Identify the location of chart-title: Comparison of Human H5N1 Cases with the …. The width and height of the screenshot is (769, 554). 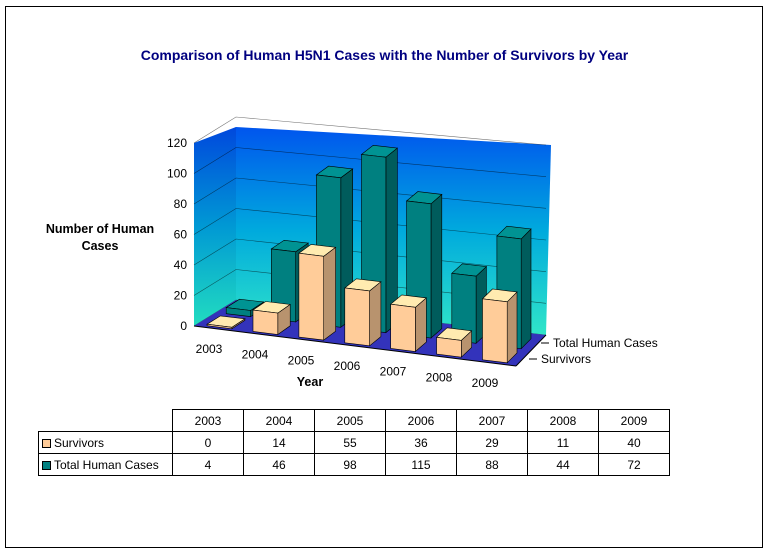
(384, 55).